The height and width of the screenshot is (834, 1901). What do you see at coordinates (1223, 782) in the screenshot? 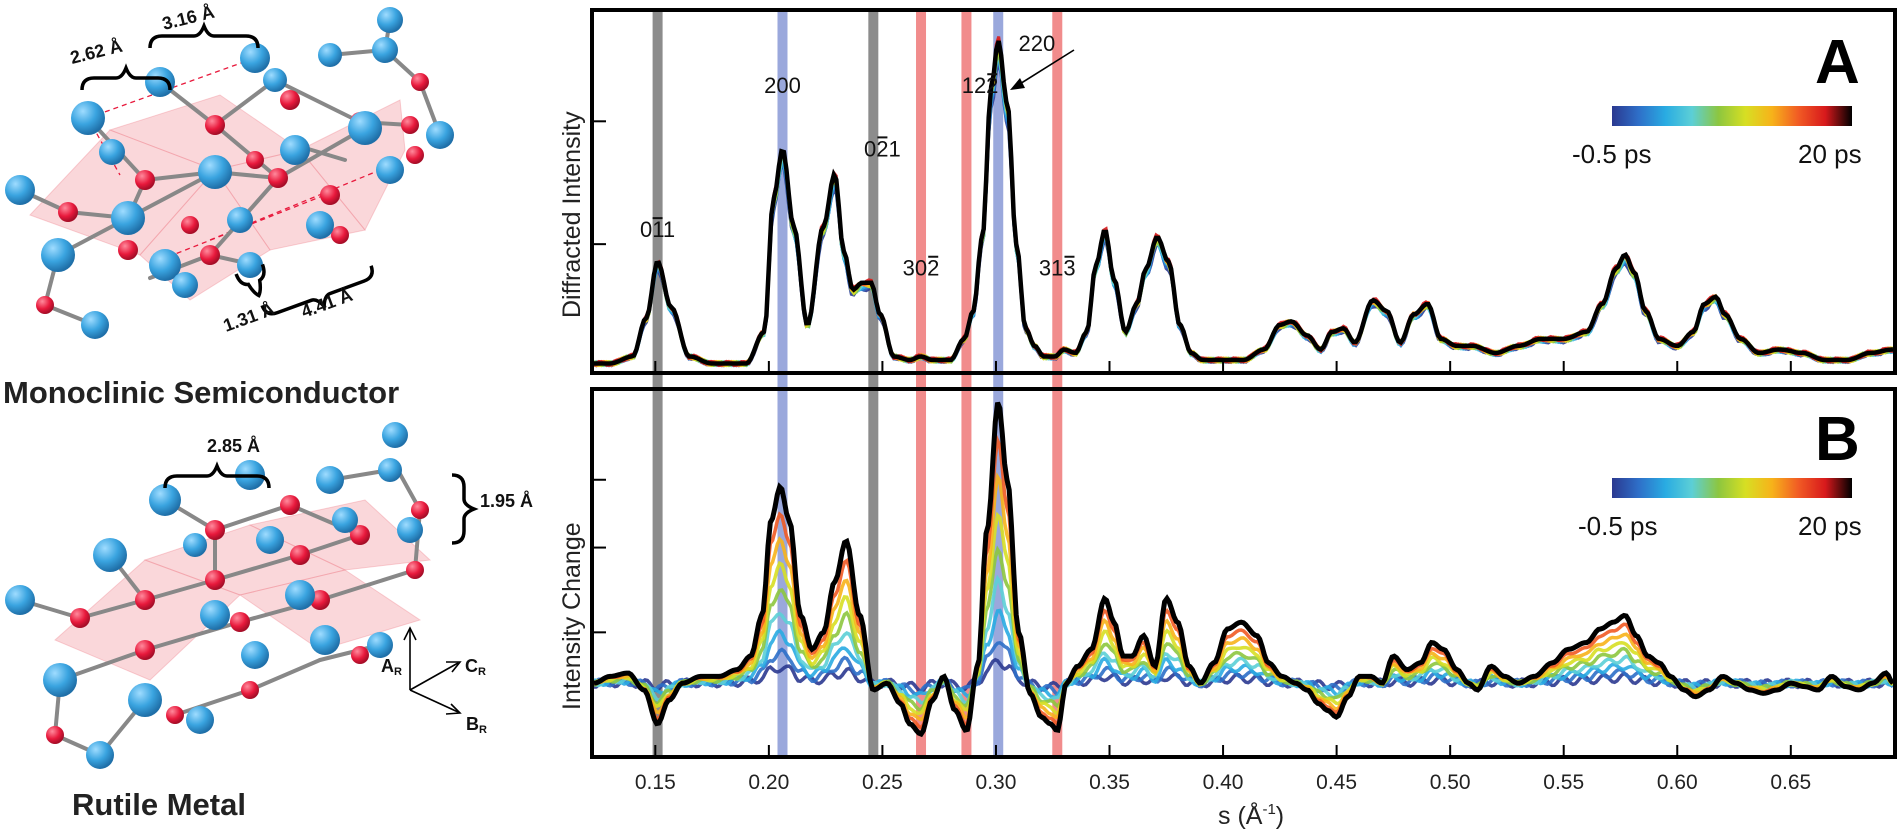
I see `x-tick-label: 0.40` at bounding box center [1223, 782].